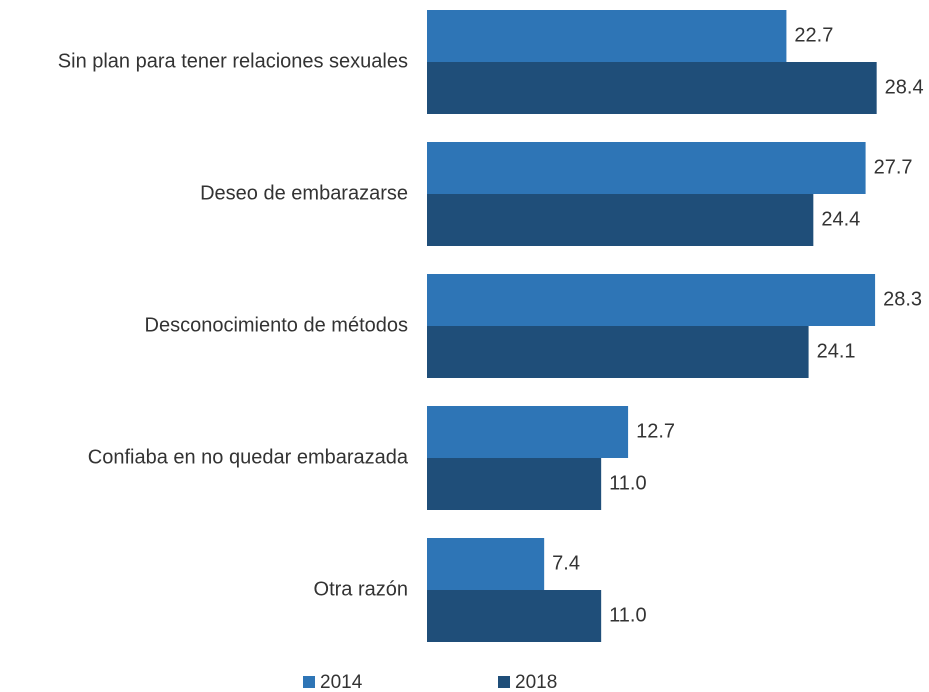 This screenshot has width=929, height=692. Describe the element at coordinates (276, 325) in the screenshot. I see `category-label: Desconocimiento de métodos` at that location.